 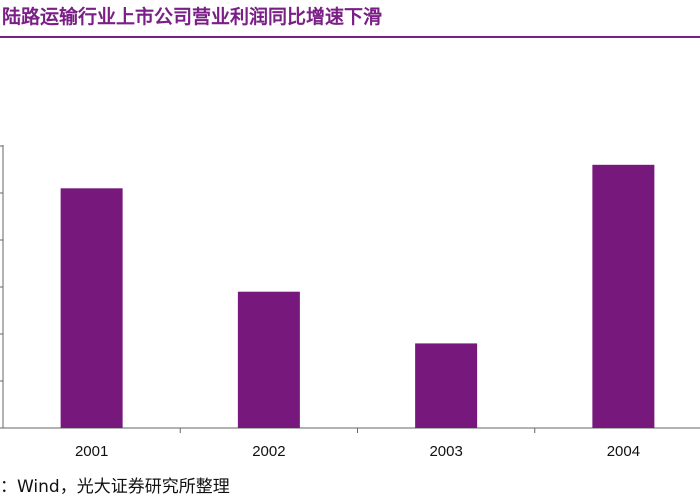 I want to click on x-axis-labels: 2001 2002 2003 2004, so click(x=357, y=451).